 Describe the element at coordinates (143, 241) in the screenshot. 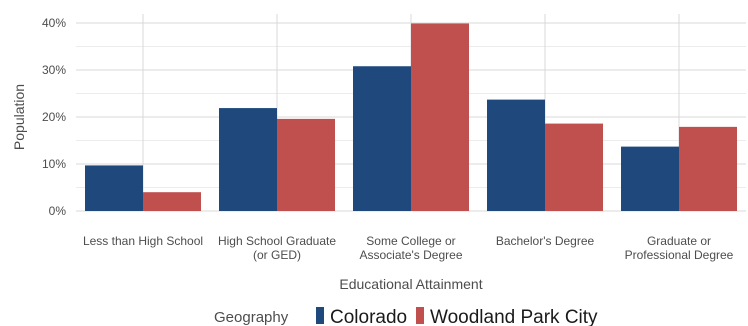

I see `x-category-label: Less than High School` at that location.